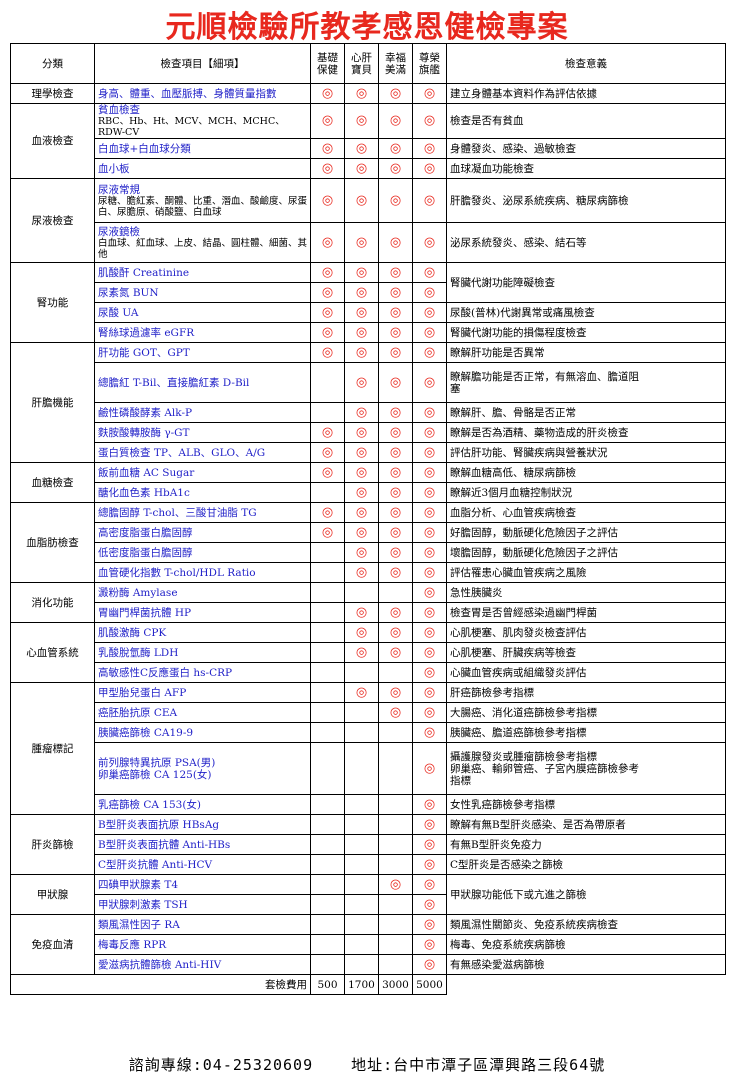 Image resolution: width=734 pixels, height=1079 pixels. I want to click on table-row: 麩胺酸轉胺酶 γ-GT ◎ ◎ ◎ ◎ 瞭解是否為酒精、藥物造成的肝炎檢查, so click(368, 432).